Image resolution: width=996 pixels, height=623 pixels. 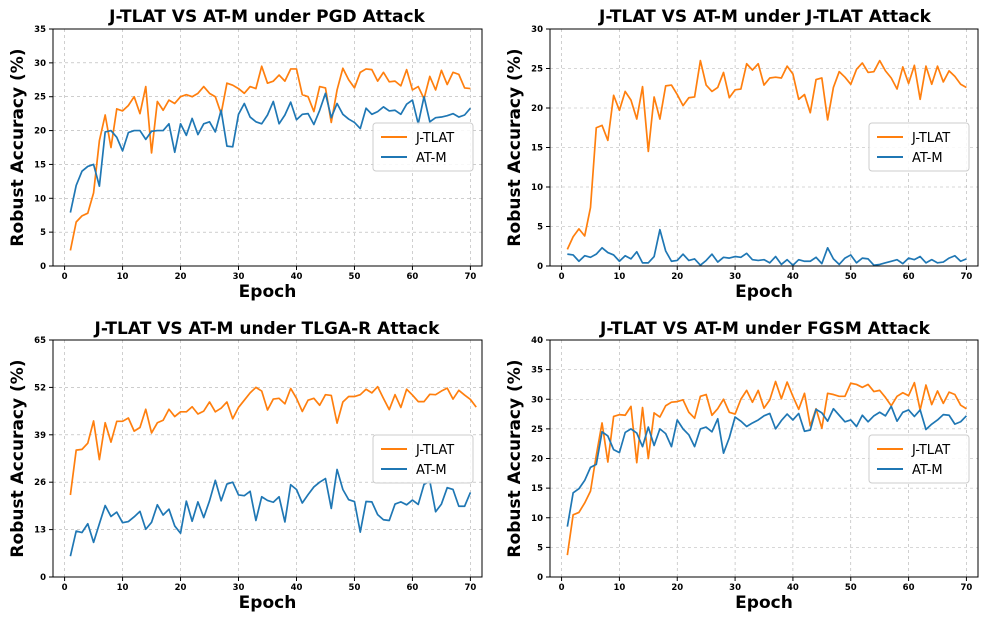 What do you see at coordinates (40, 388) in the screenshot?
I see `y-tick-label: 52` at bounding box center [40, 388].